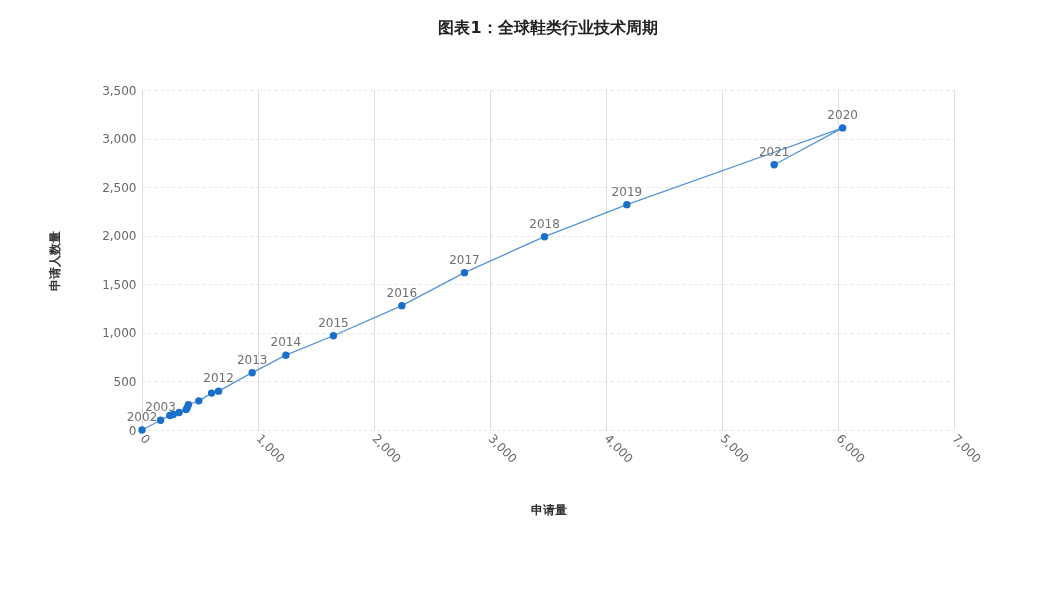 Image resolution: width=1045 pixels, height=613 pixels. Describe the element at coordinates (548, 27) in the screenshot. I see `chart-title: 图表1：全球鞋类行业技术周期` at that location.